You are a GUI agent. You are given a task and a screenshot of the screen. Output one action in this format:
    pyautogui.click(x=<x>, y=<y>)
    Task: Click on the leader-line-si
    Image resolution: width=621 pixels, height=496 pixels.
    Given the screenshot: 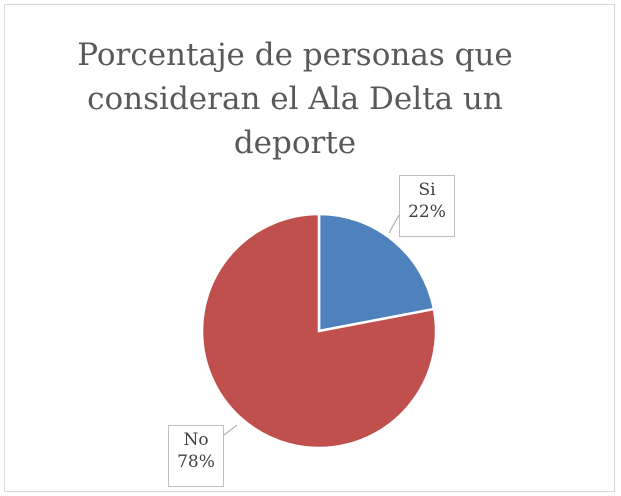 What is the action you would take?
    pyautogui.click(x=394, y=224)
    